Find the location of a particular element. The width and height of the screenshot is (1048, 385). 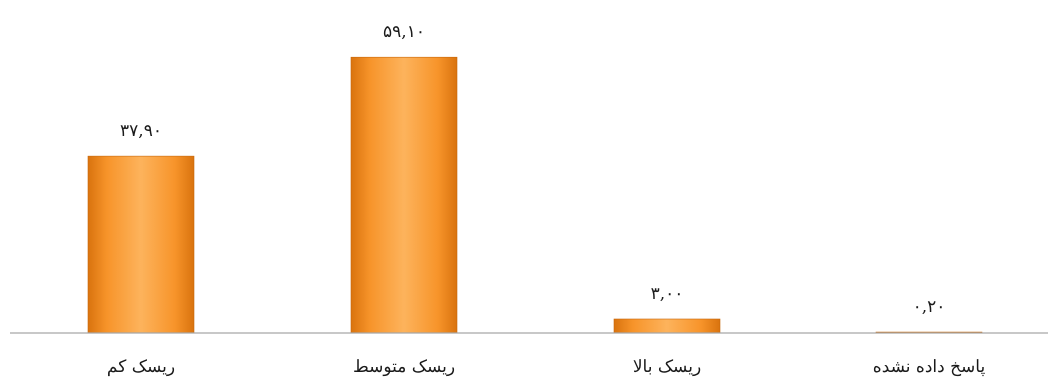

data-label-2: ۵۹,۱۰ is located at coordinates (404, 32).